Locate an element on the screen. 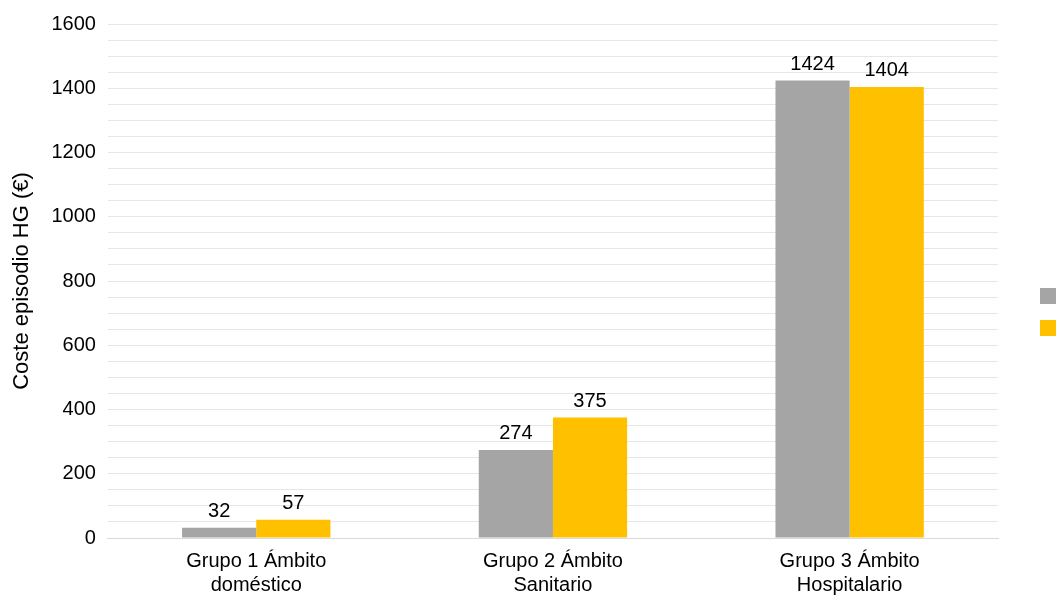 The height and width of the screenshot is (600, 1058). y-tick-label: 0 is located at coordinates (90, 536).